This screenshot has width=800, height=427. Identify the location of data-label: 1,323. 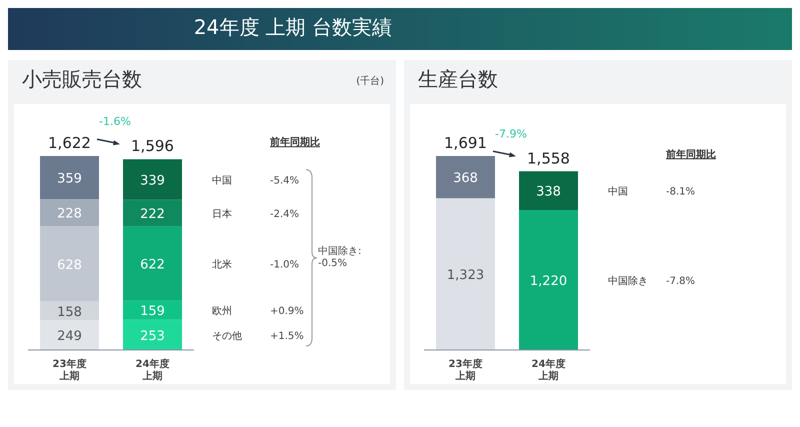
(465, 276).